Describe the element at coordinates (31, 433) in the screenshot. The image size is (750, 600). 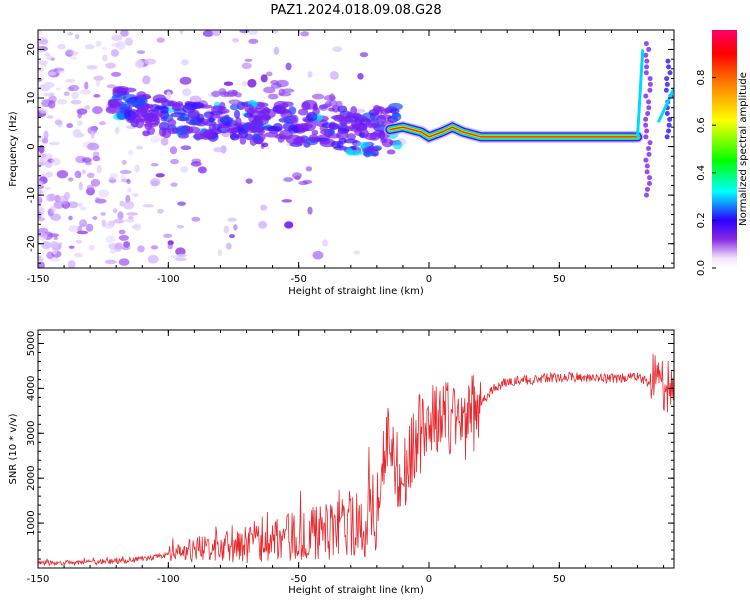
I see `snr-ytick-label: 3000` at that location.